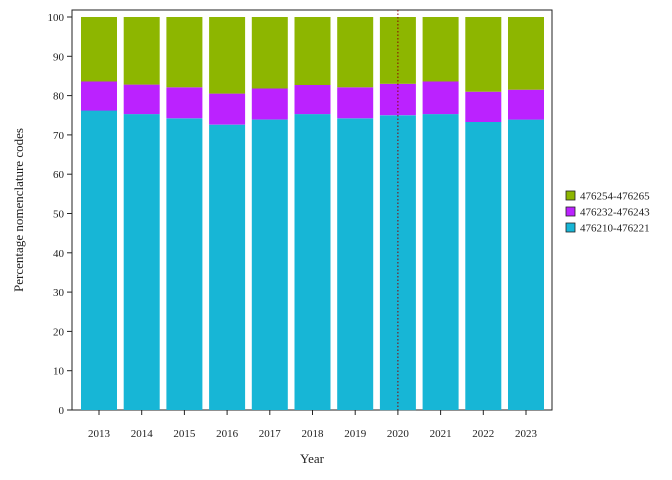 Image resolution: width=672 pixels, height=480 pixels. I want to click on x-tick-label-2017: 2017, so click(270, 434).